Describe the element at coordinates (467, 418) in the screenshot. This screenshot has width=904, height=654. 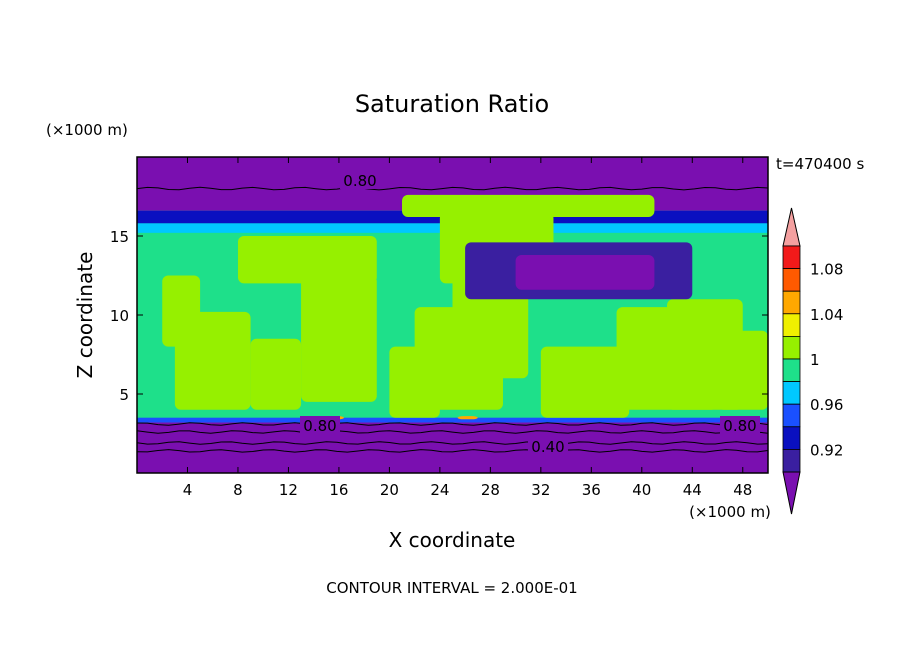
I see `cloud-base-streak` at that location.